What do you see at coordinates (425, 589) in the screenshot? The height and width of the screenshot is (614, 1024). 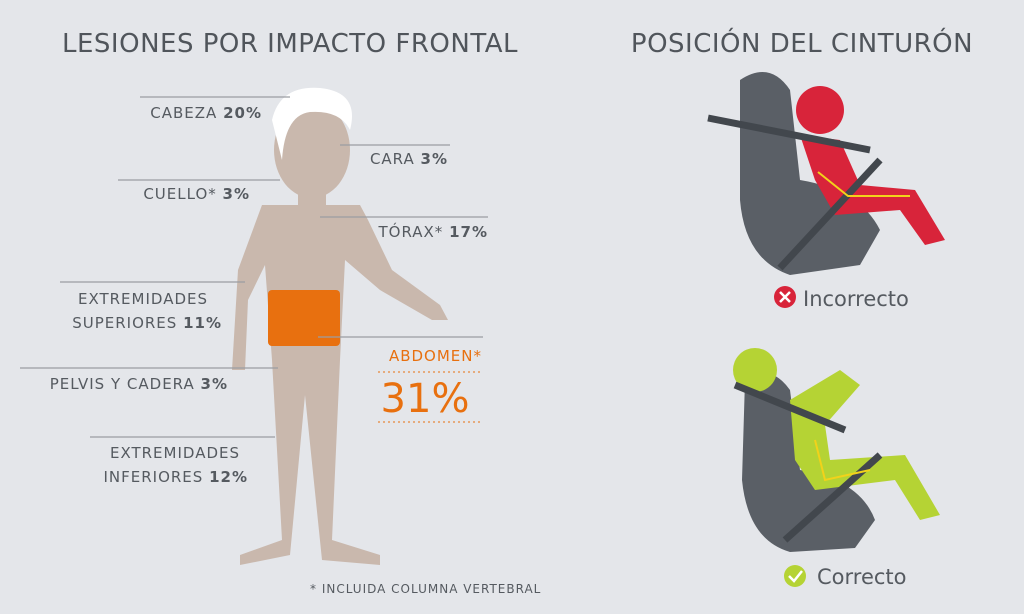 I see `footnote: * INCLUIDA COLUMNA VERTEBRAL` at bounding box center [425, 589].